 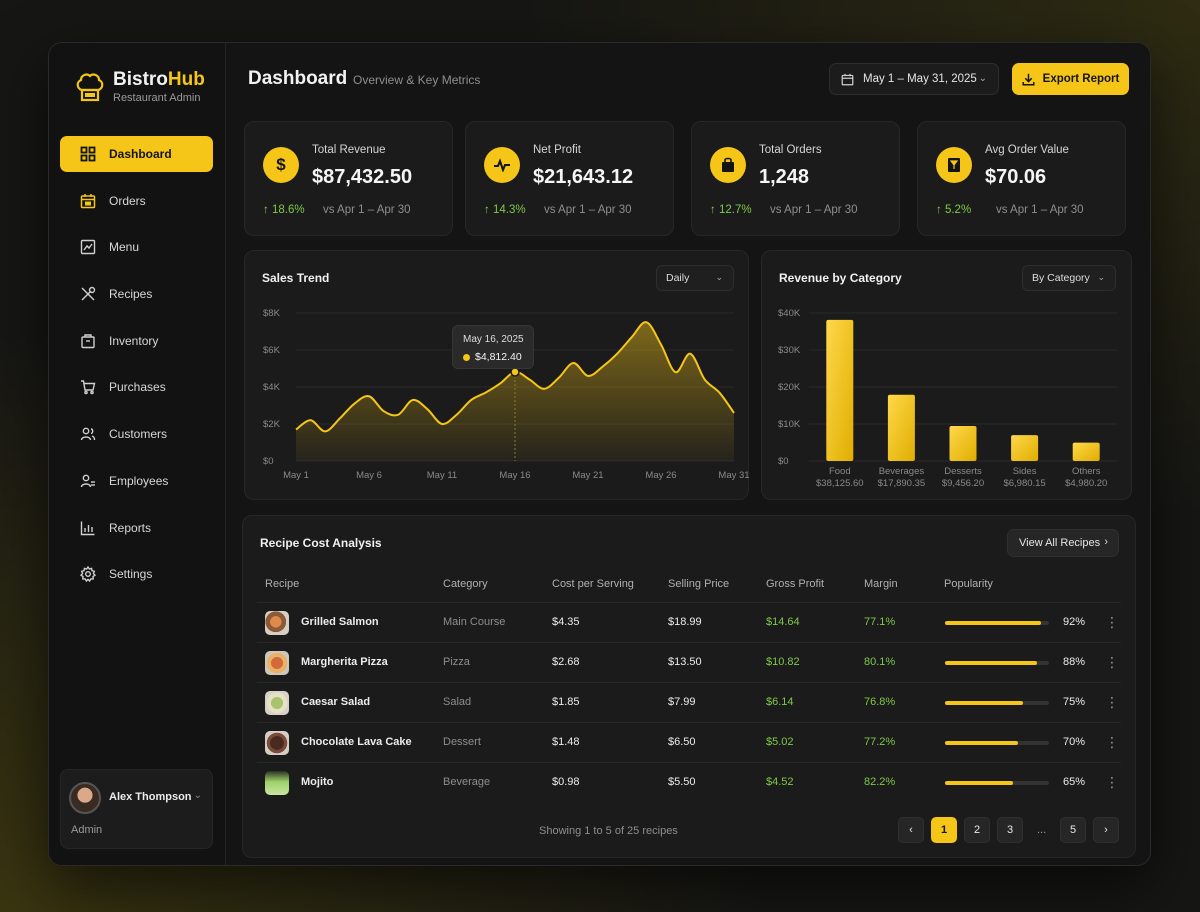 I want to click on recipe-name: Grilled Salmon, so click(x=340, y=622).